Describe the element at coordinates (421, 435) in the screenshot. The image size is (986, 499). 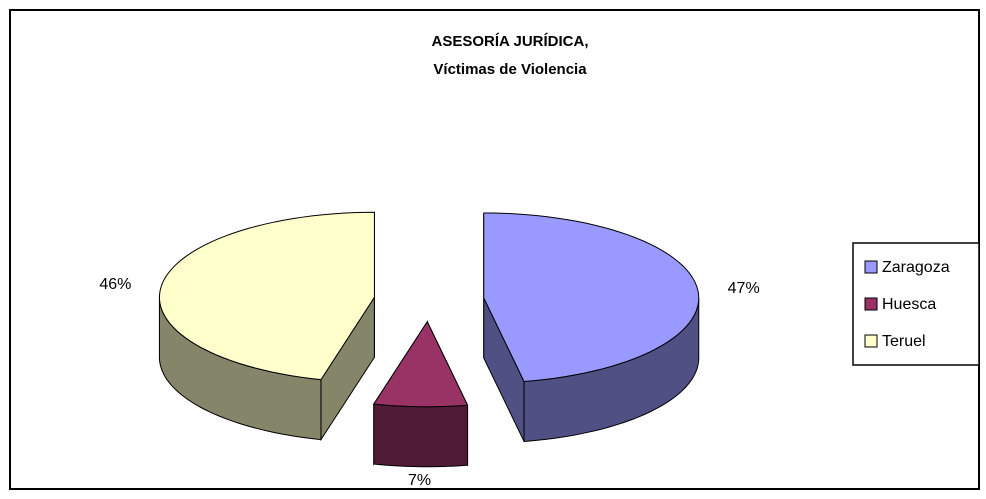
I see `slice-wall` at that location.